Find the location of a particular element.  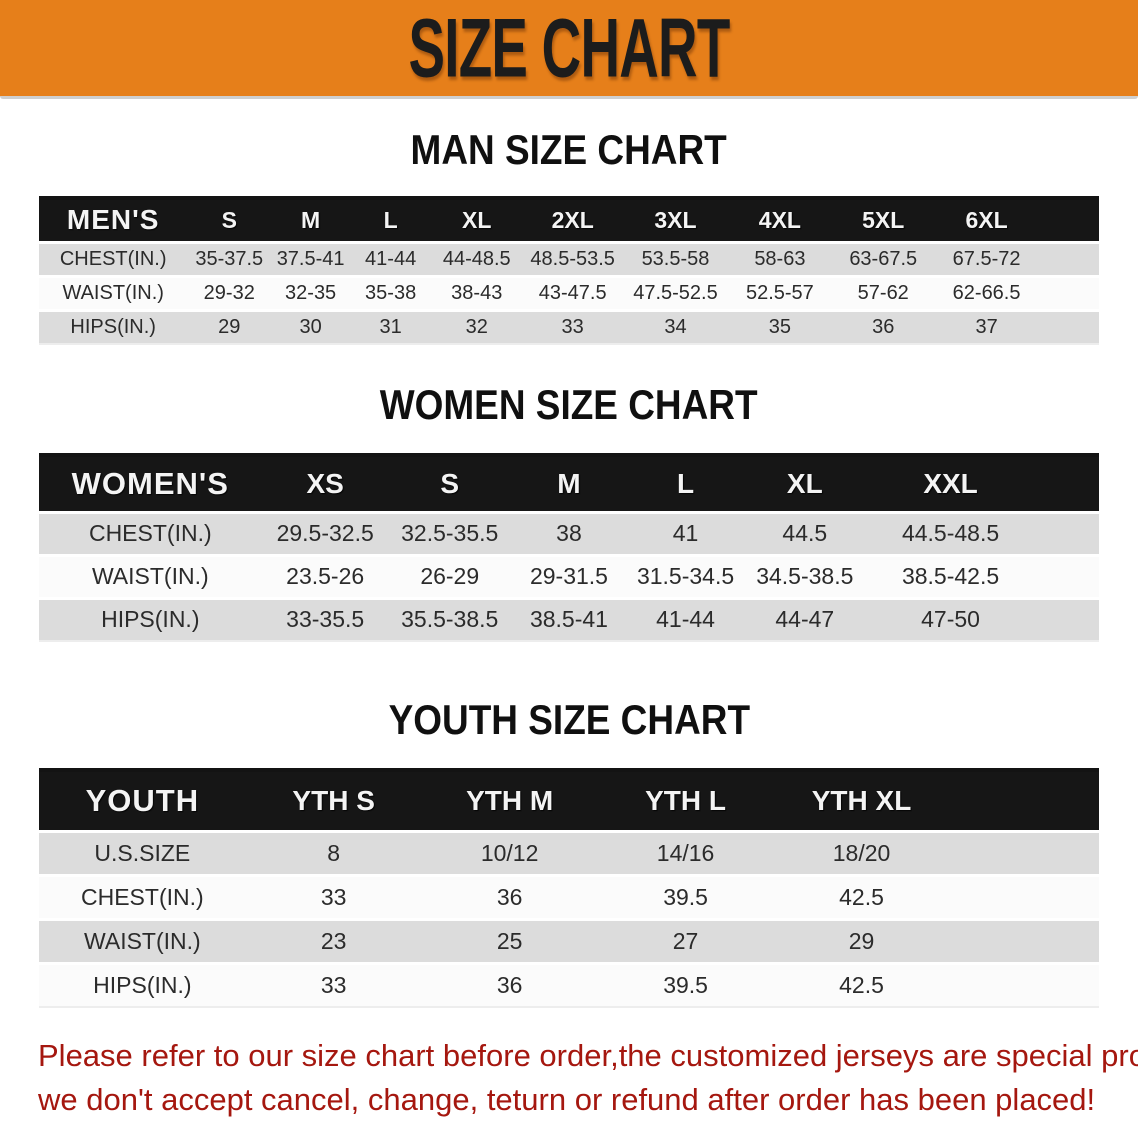

size-value-cell: 14/16 is located at coordinates (685, 852).